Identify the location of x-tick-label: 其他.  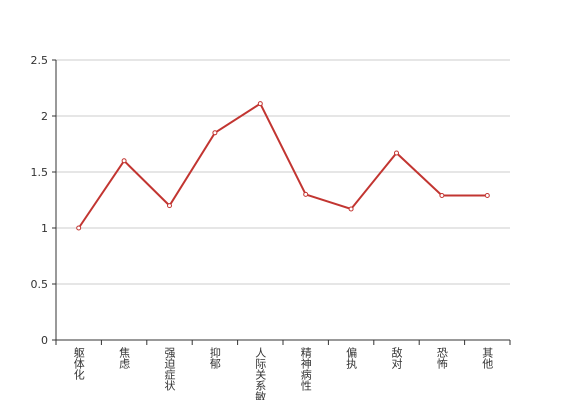
(487, 358).